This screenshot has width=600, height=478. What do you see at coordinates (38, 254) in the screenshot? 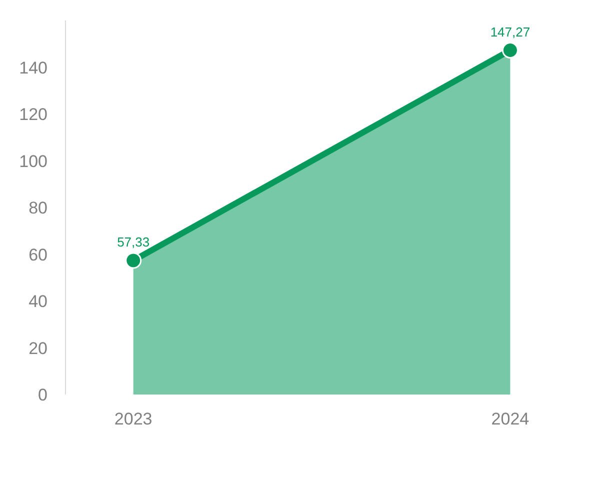
I see `y-tick-label: 60` at bounding box center [38, 254].